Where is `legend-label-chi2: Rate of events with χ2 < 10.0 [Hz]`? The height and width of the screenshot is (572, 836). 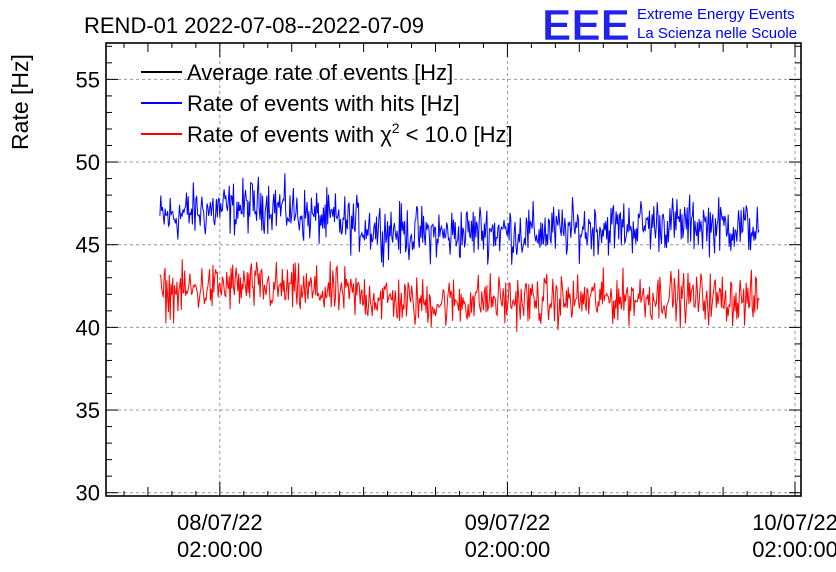
legend-label-chi2: Rate of events with χ2 < 10.0 [Hz] is located at coordinates (350, 133).